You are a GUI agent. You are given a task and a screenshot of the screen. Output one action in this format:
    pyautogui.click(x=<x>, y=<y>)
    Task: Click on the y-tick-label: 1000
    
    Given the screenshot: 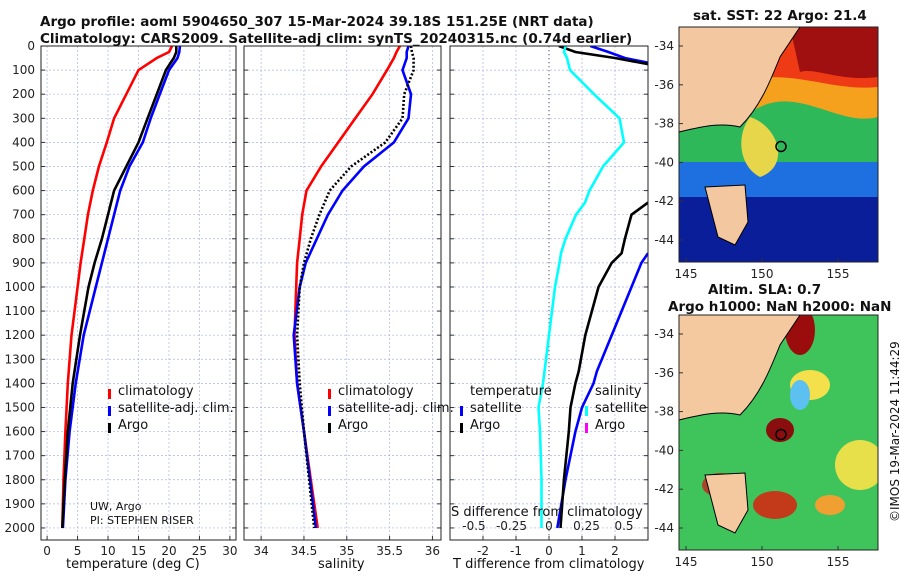 What is the action you would take?
    pyautogui.click(x=19, y=287)
    